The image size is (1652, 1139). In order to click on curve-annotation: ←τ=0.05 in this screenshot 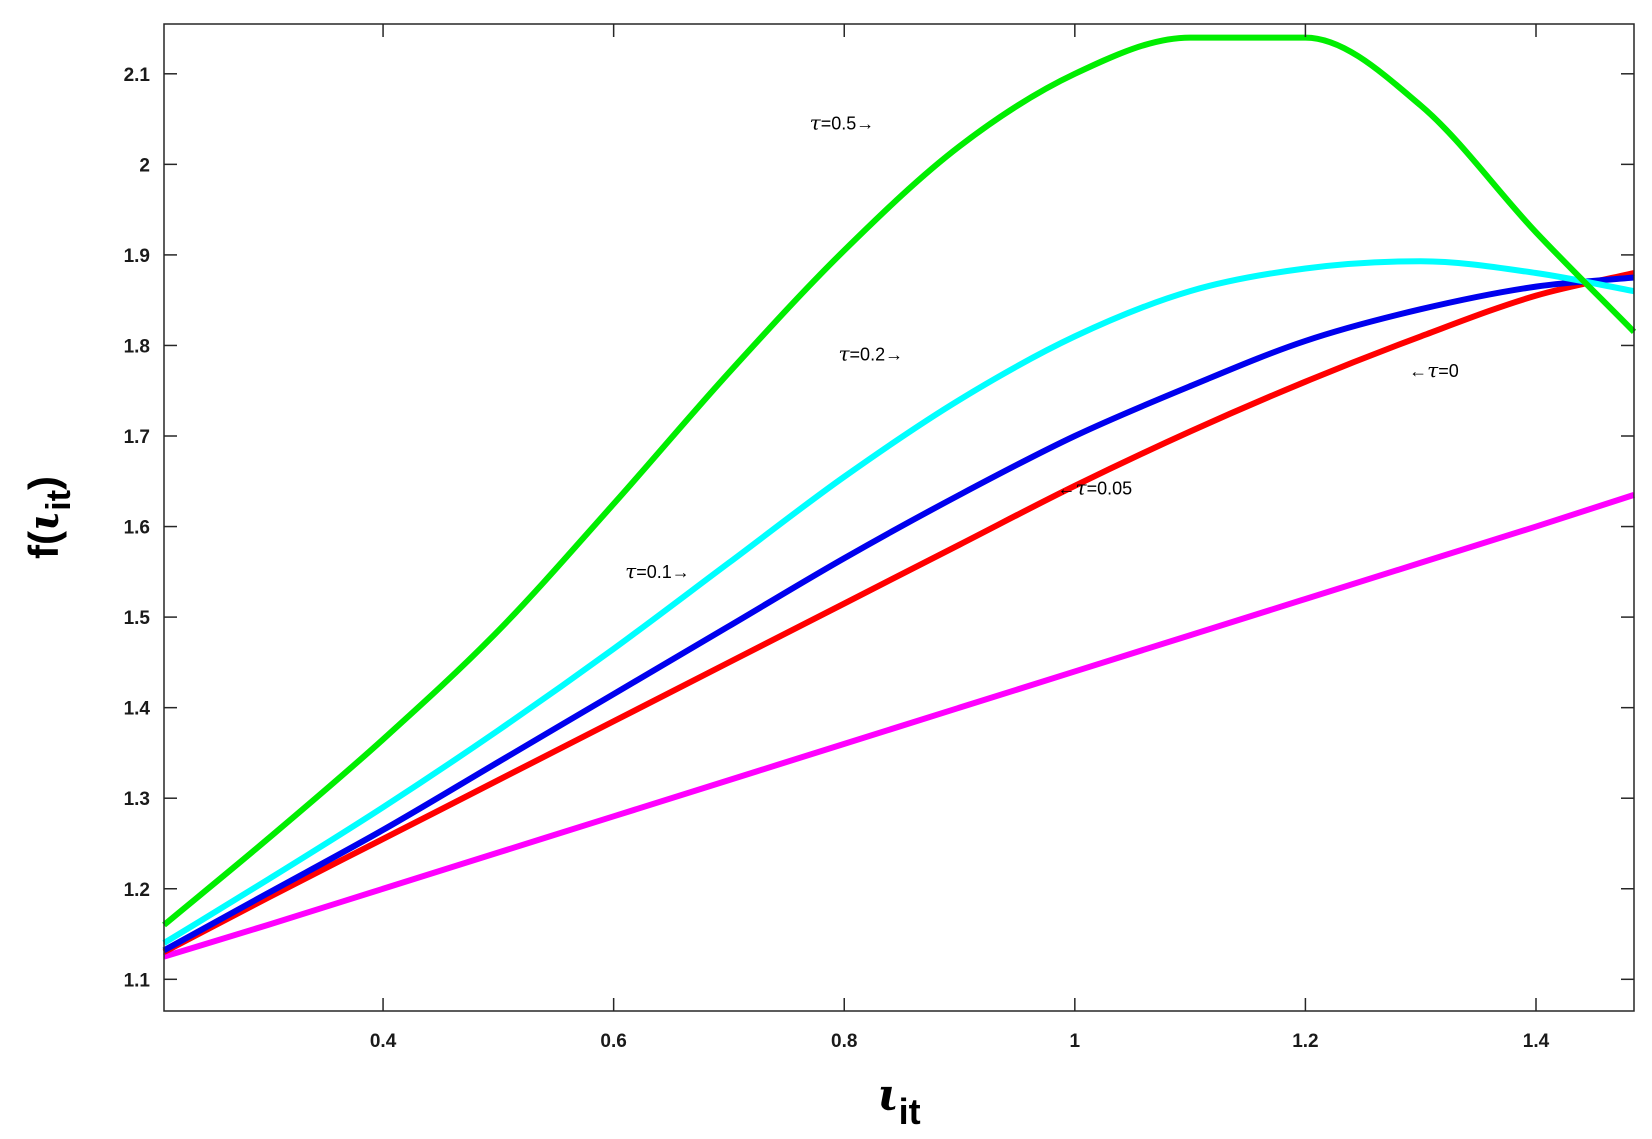, I will do `click(1095, 488)`.